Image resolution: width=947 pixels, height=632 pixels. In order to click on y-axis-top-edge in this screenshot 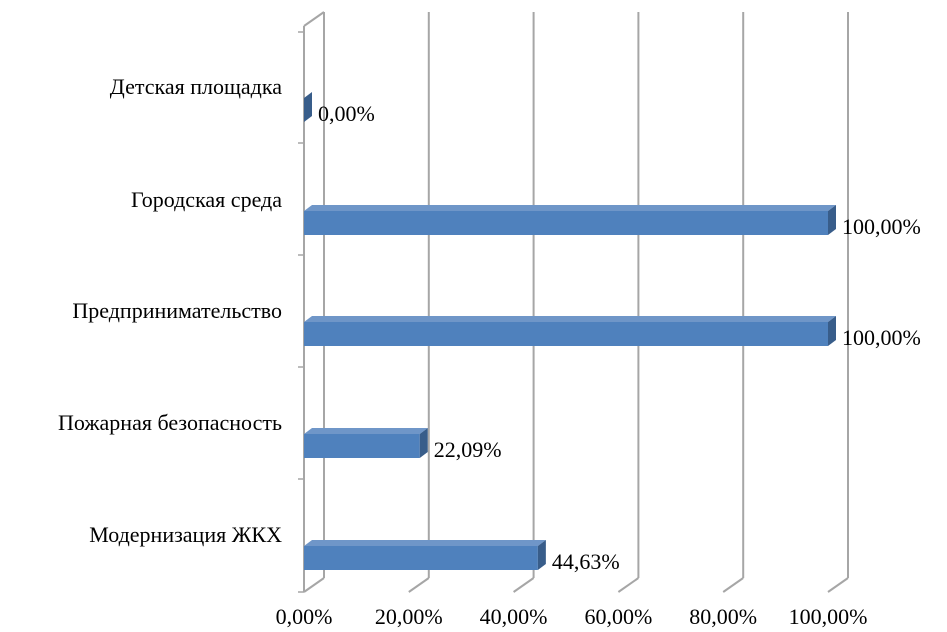, I will do `click(314, 19)`.